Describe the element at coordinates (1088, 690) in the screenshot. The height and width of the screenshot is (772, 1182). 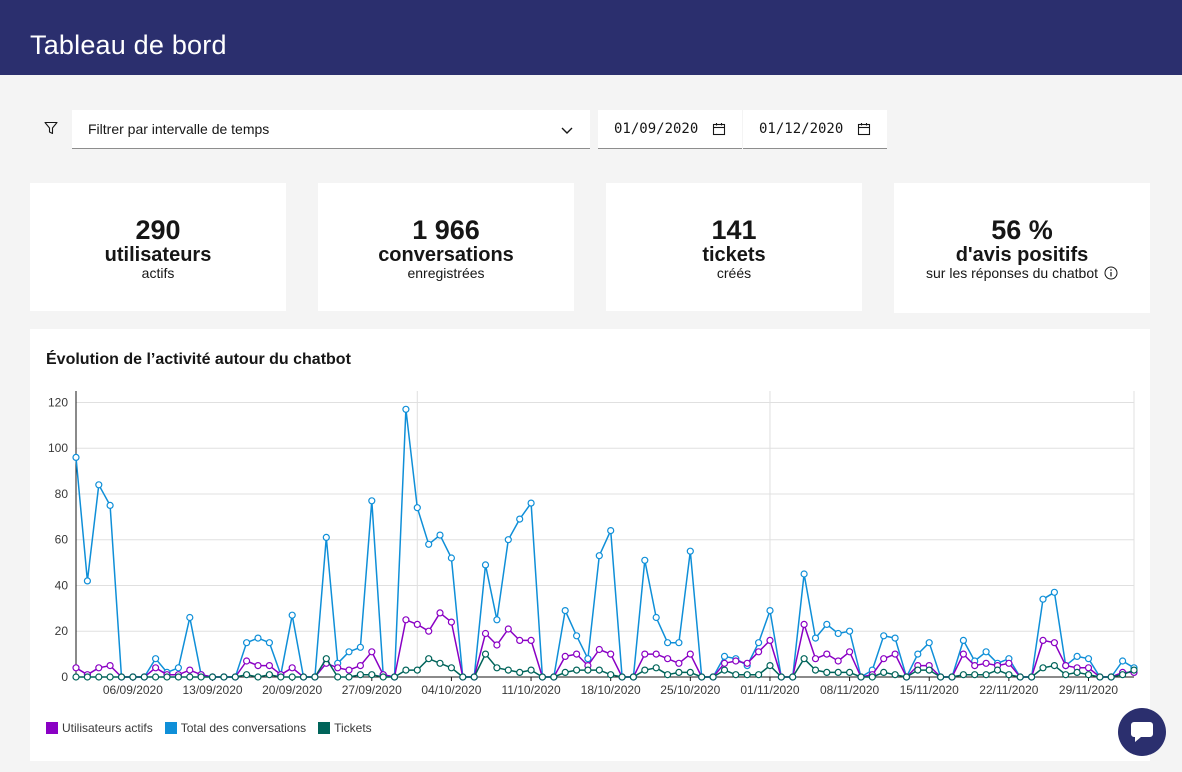
I see `x-tick-label: 29/11/2020` at that location.